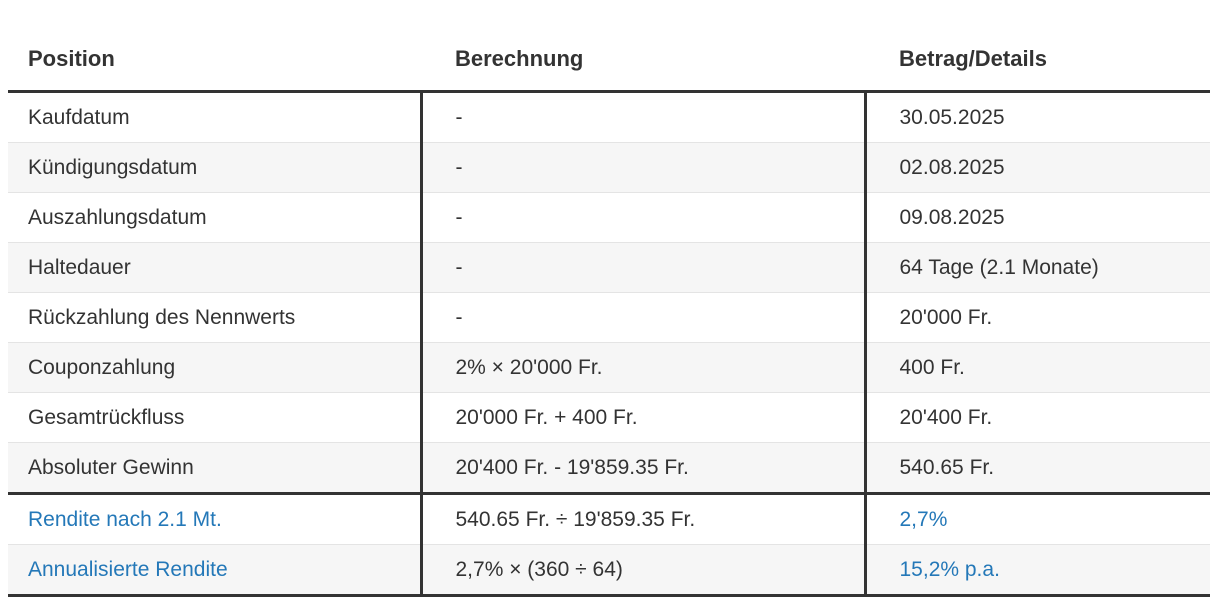  I want to click on cell-position: Kündigungsdatum, so click(113, 167).